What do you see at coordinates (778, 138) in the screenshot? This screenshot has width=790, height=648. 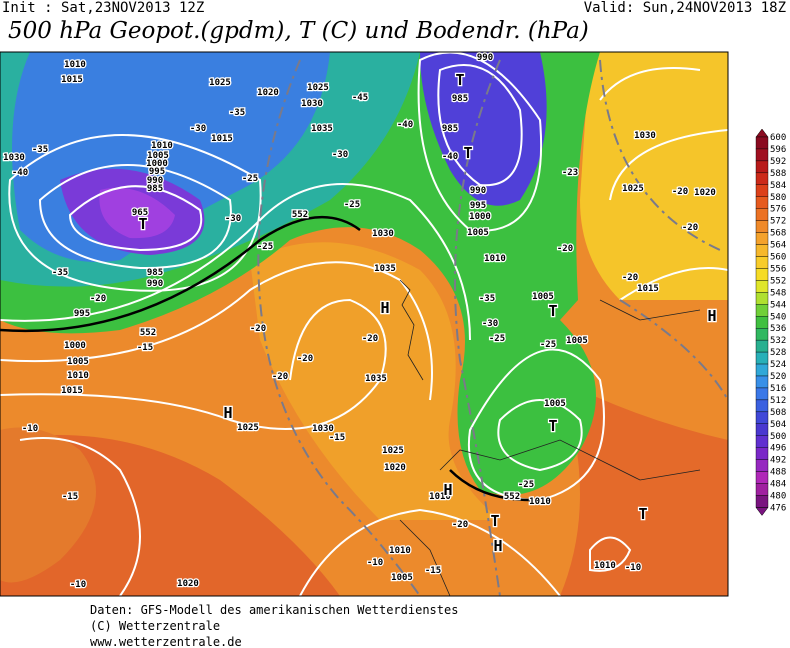 I see `colorbar-label: 600` at bounding box center [778, 138].